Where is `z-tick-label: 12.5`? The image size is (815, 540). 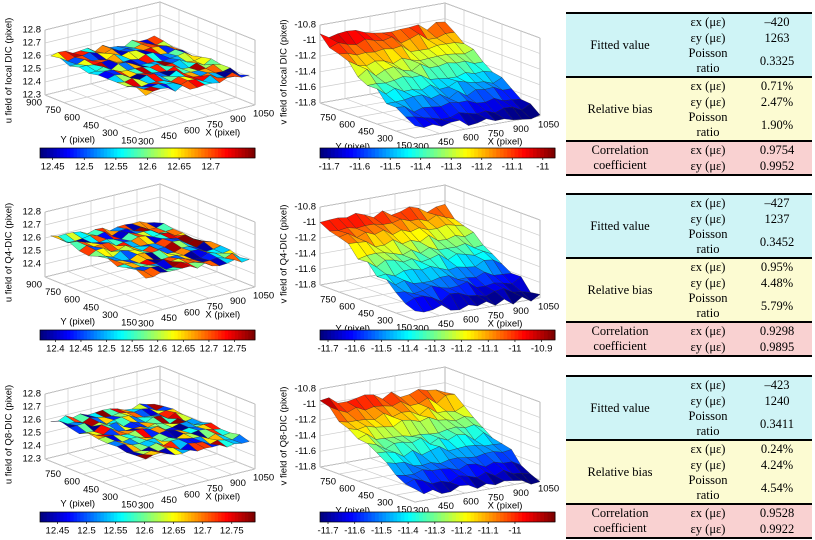
z-tick-label: 12.5 is located at coordinates (32, 69).